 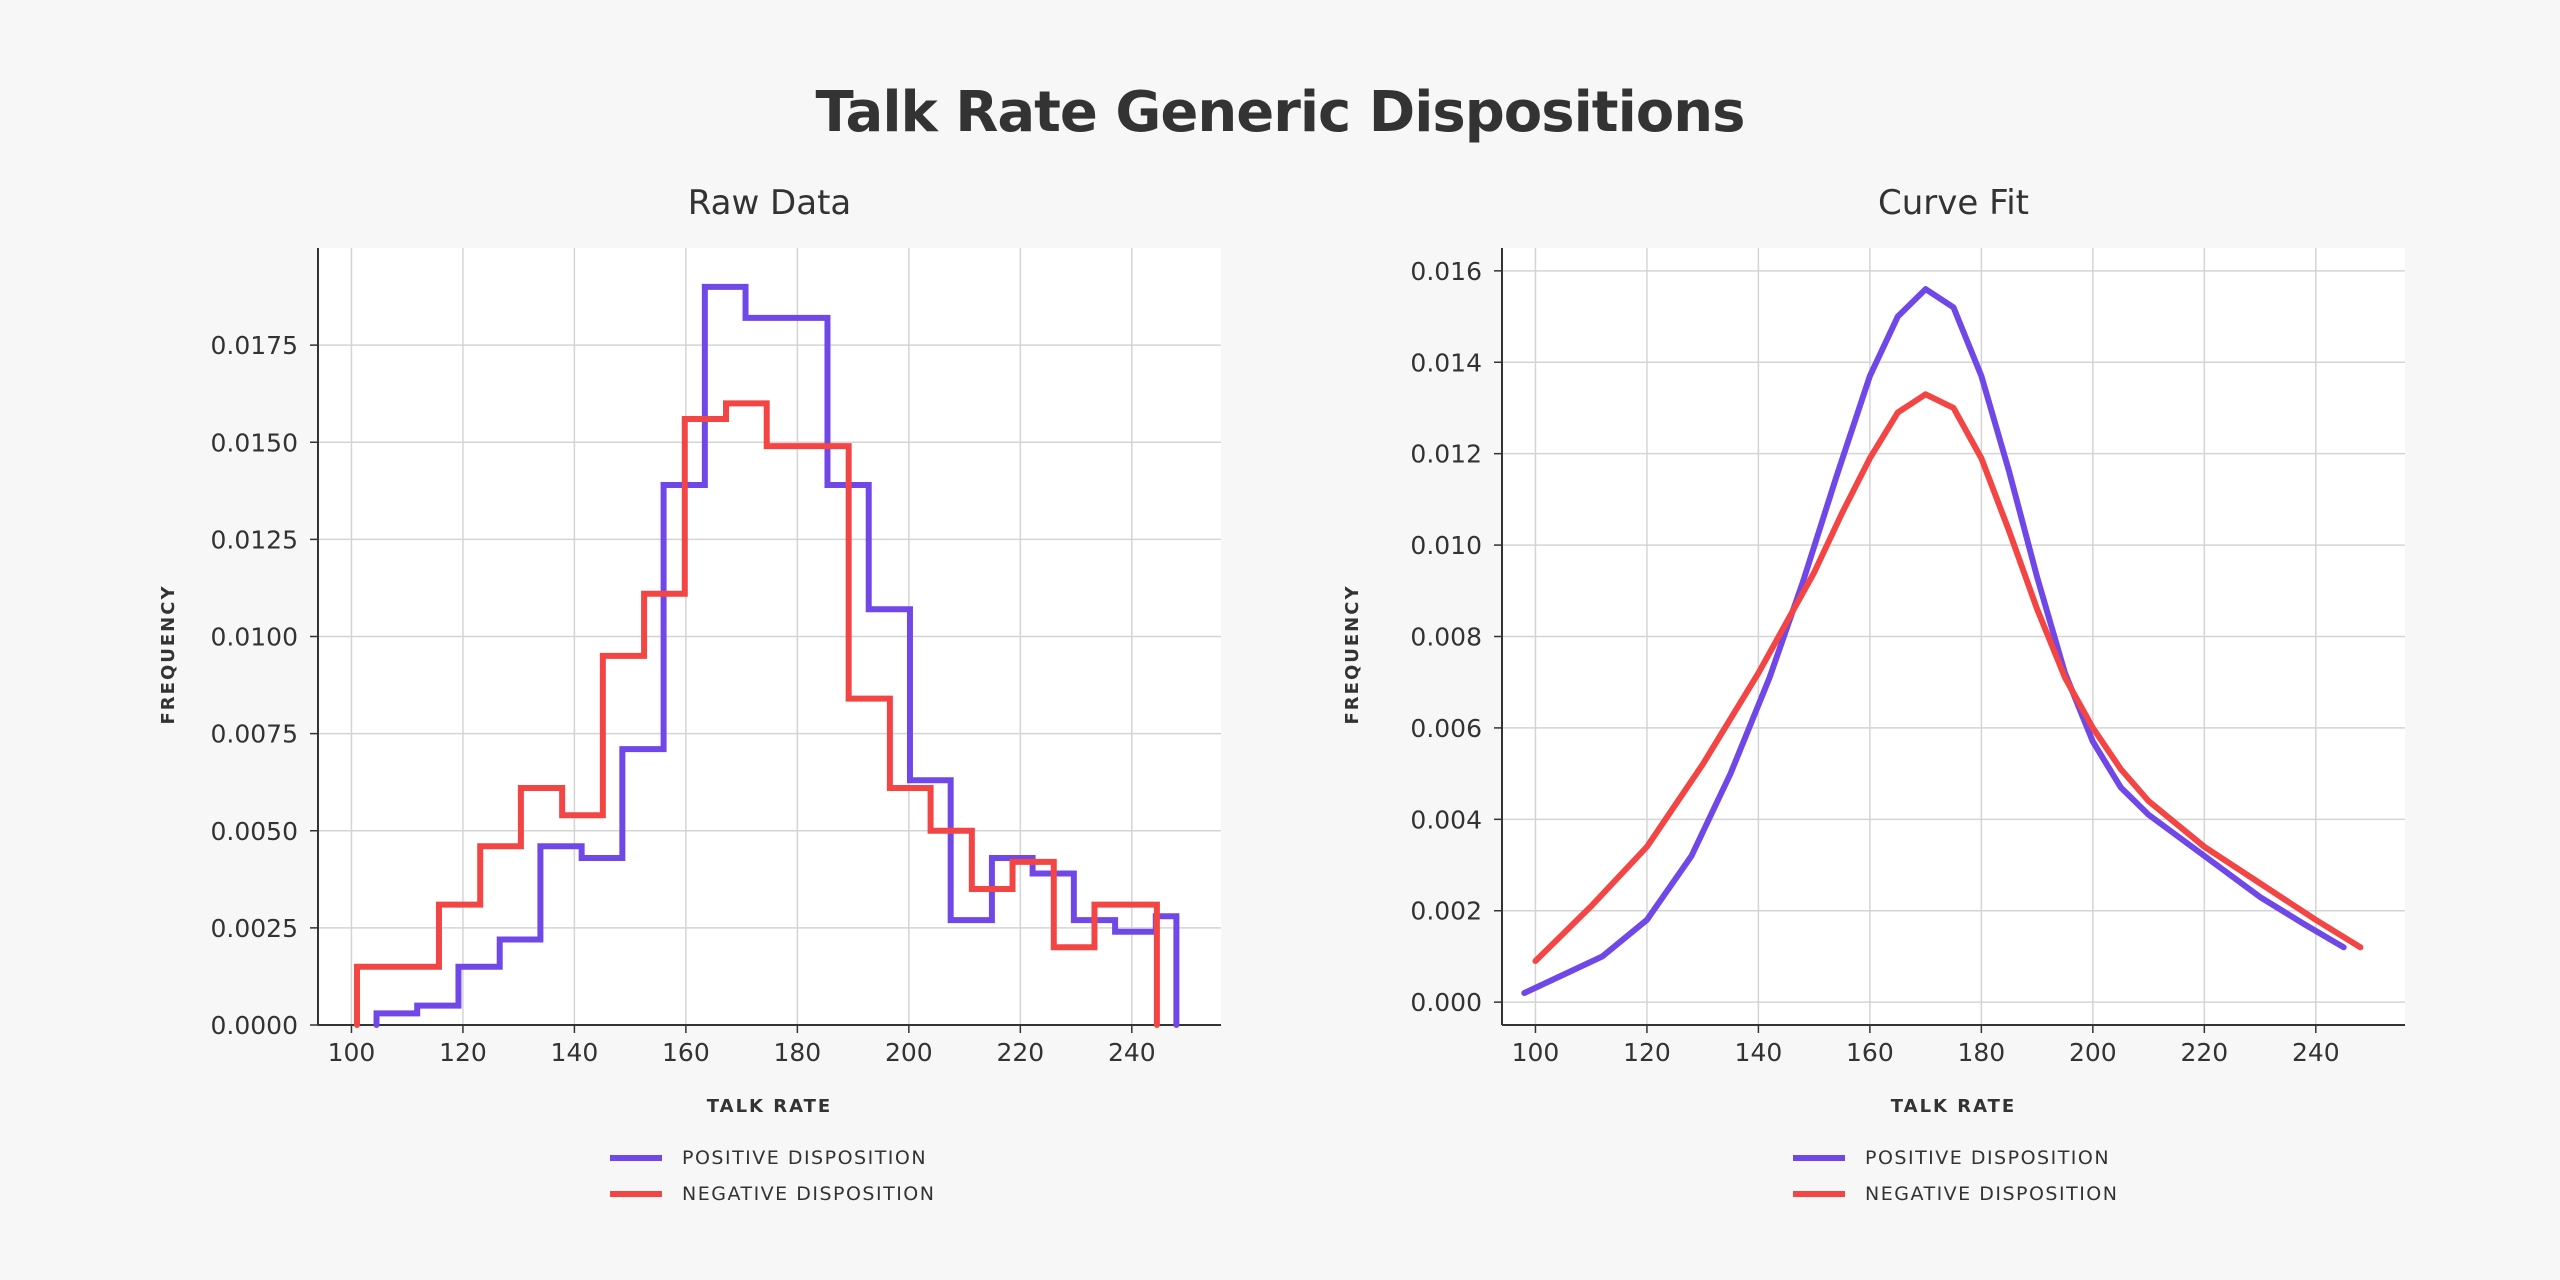 I want to click on y-tick-label: 0.0150, so click(x=254, y=442).